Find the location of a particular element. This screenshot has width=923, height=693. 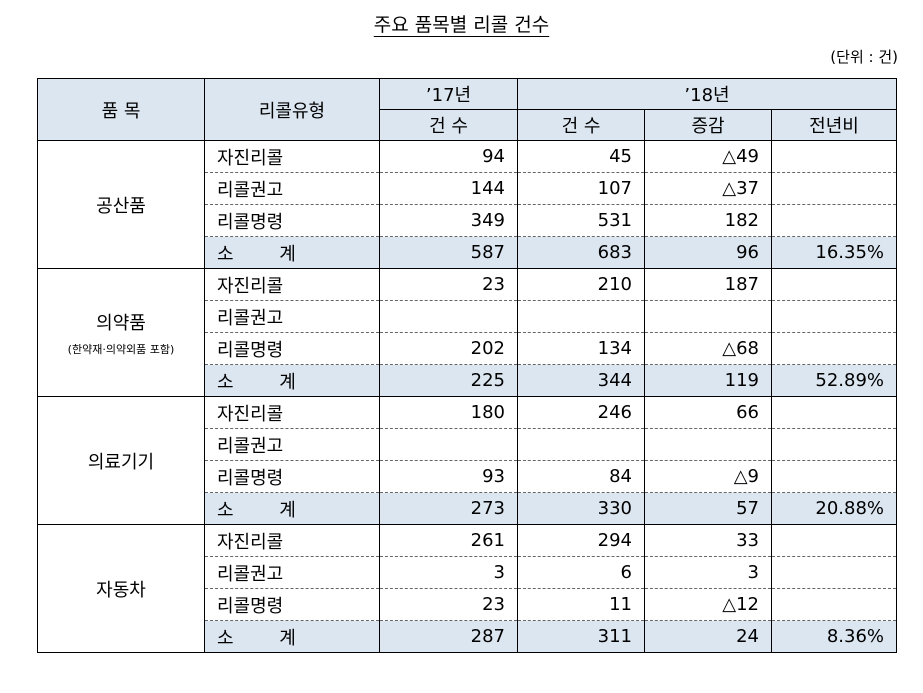

ratio-cell: 20.88% is located at coordinates (834, 508).